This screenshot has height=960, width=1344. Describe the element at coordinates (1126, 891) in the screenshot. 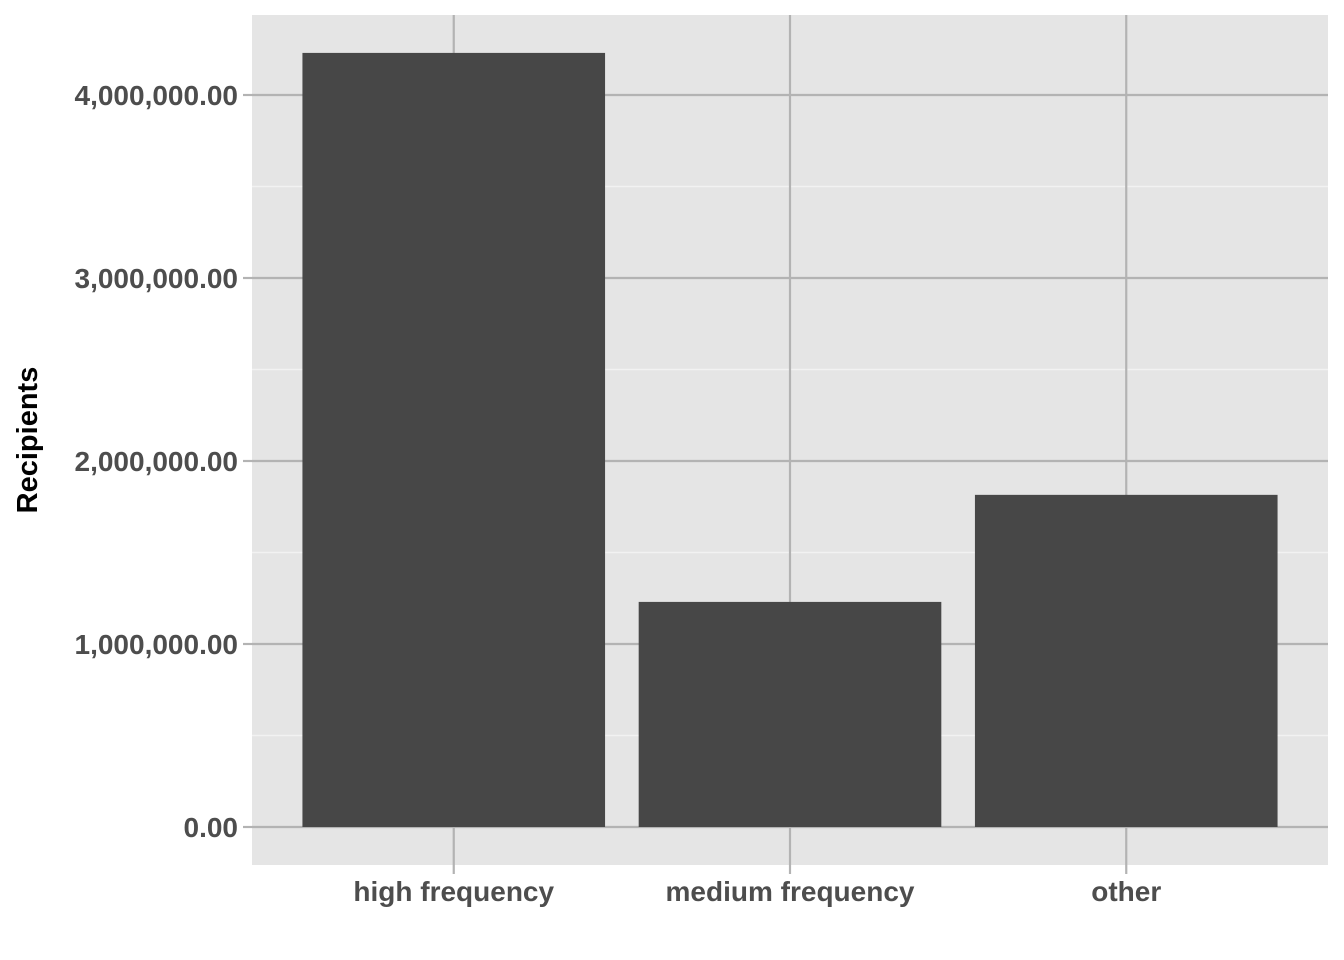

I see `x-tick-label: other` at that location.